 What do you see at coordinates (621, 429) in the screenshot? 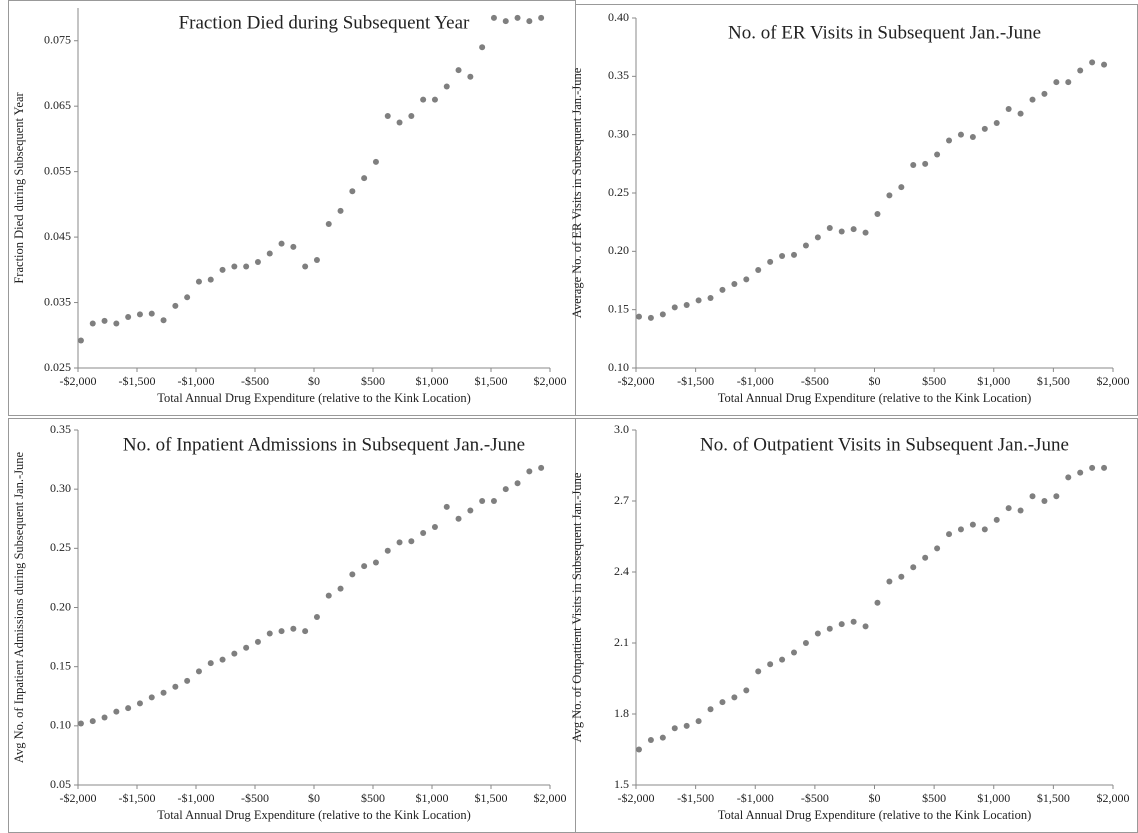
I see `y-tick-label: 3.0` at bounding box center [621, 429].